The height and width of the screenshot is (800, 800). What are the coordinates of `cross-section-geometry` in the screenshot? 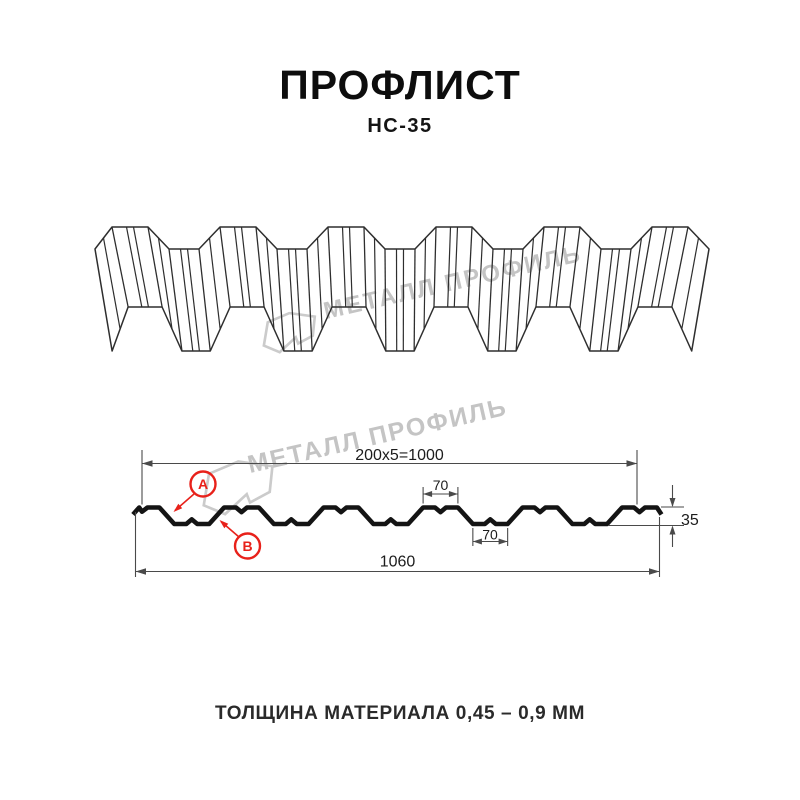 It's located at (407, 513).